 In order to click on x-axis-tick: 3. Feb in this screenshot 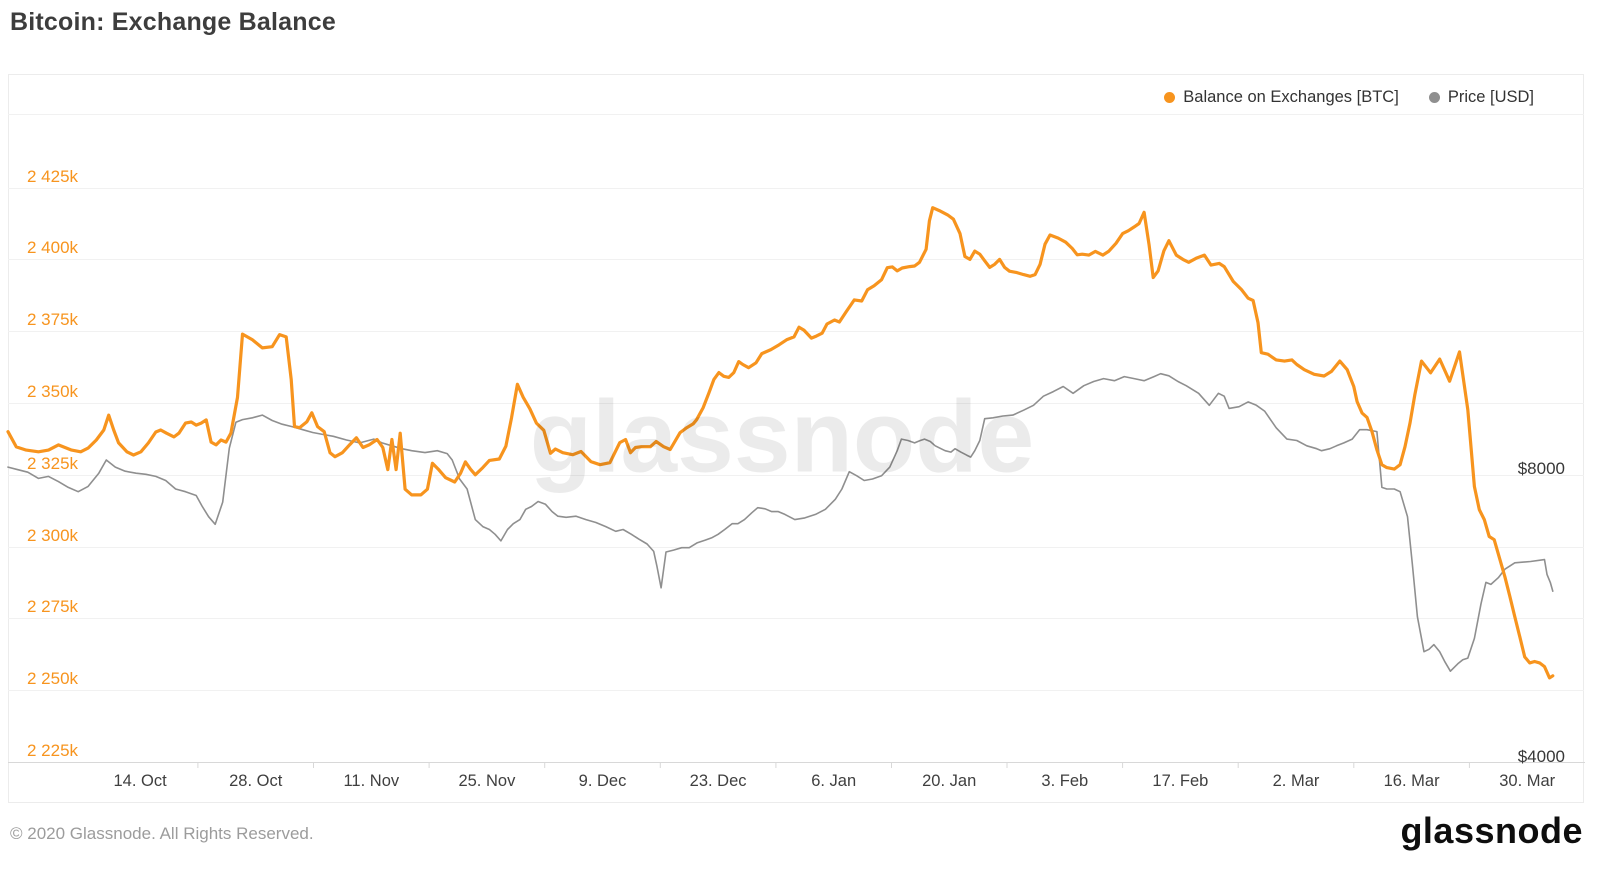, I will do `click(1065, 781)`.